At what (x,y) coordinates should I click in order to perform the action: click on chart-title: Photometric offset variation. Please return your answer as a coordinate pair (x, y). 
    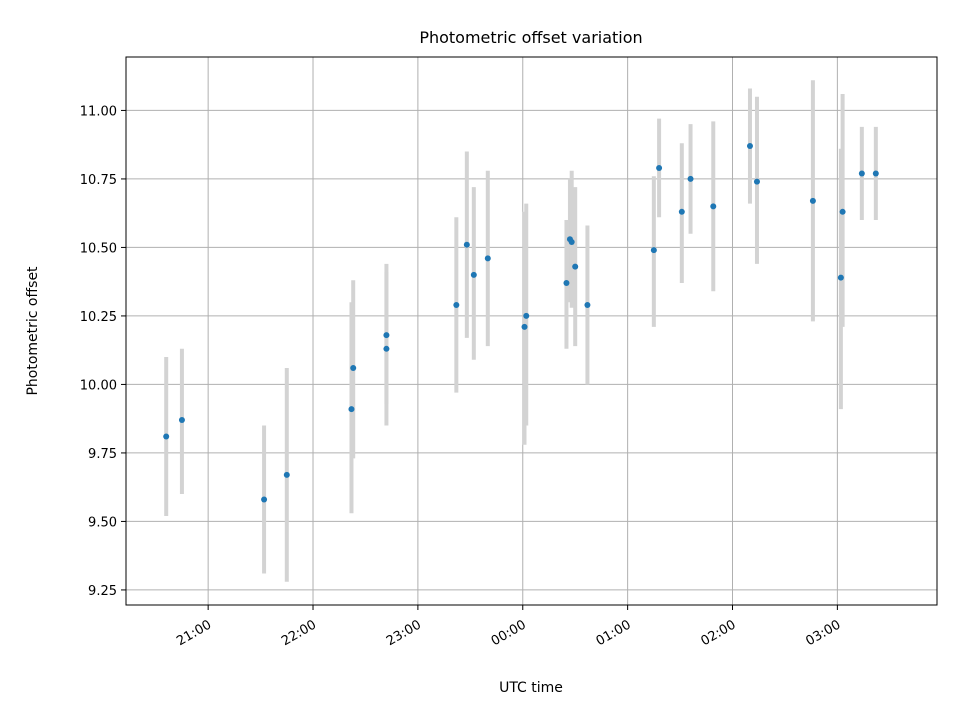
    Looking at the image, I should click on (530, 37).